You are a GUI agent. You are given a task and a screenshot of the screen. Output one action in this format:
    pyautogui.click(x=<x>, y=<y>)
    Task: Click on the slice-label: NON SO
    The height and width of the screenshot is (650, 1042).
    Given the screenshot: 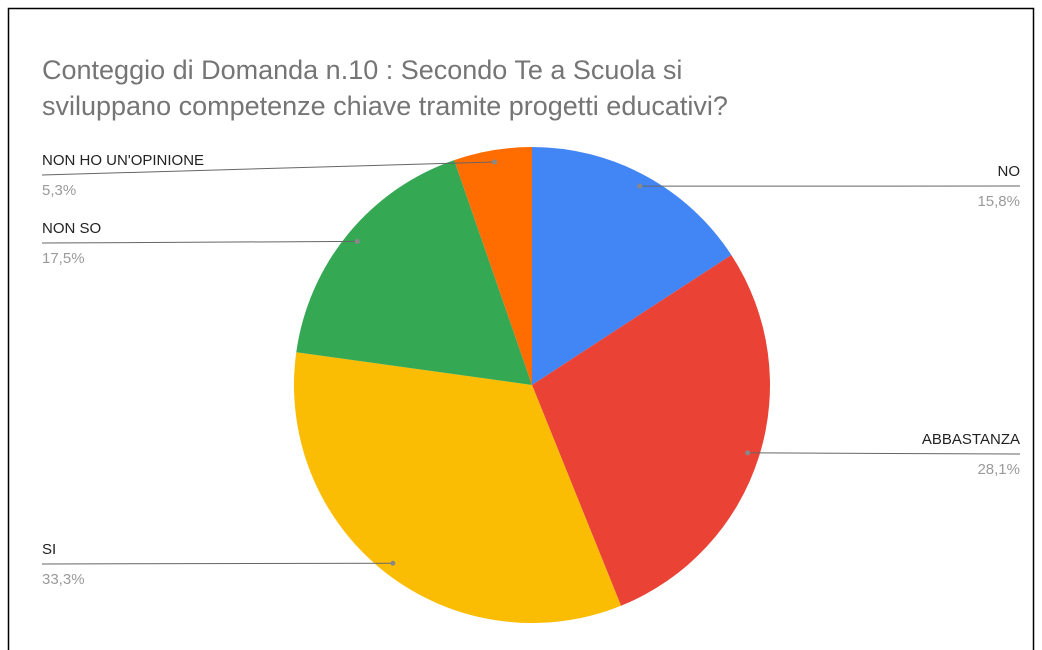 What is the action you would take?
    pyautogui.click(x=71, y=228)
    